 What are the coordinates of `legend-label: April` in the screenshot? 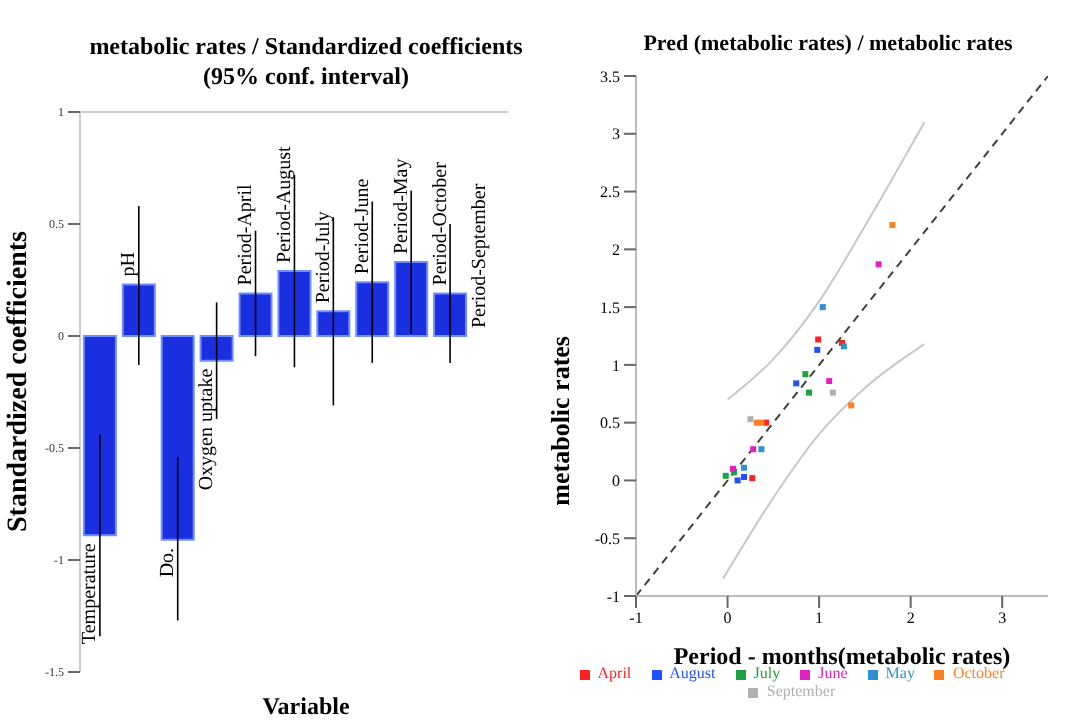 It's located at (614, 673).